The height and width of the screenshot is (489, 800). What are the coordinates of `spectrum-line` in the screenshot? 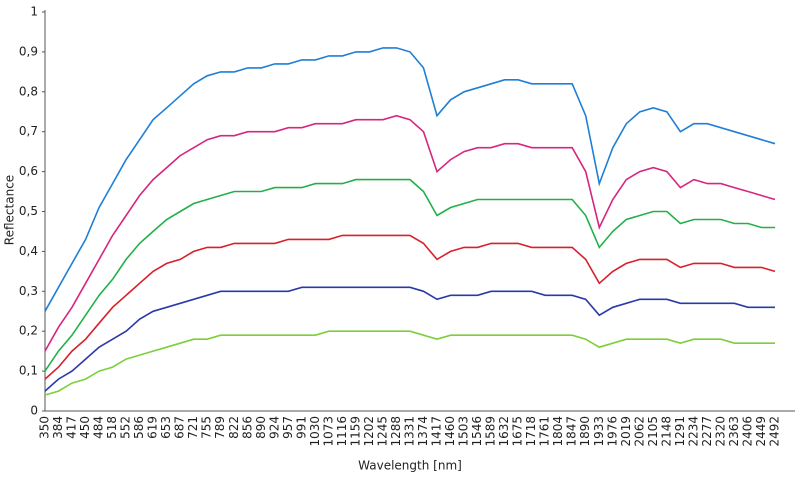 It's located at (409, 363).